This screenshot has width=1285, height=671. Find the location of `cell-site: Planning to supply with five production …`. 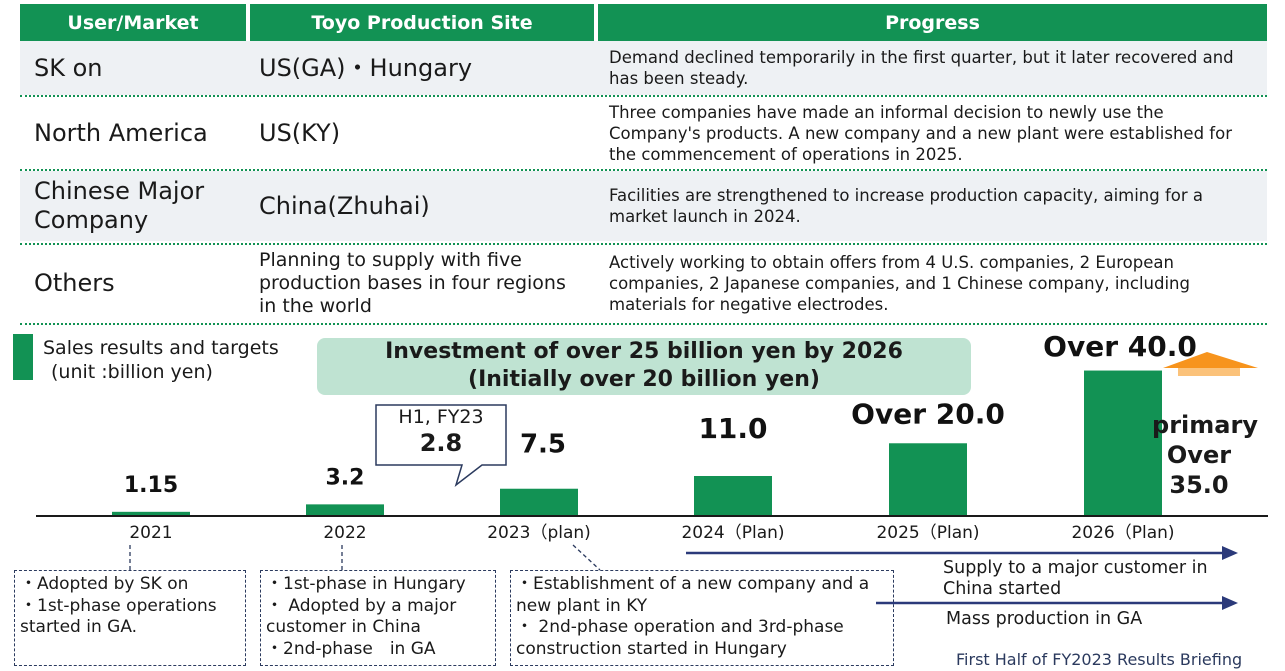

cell-site: Planning to supply with five production … is located at coordinates (412, 282).